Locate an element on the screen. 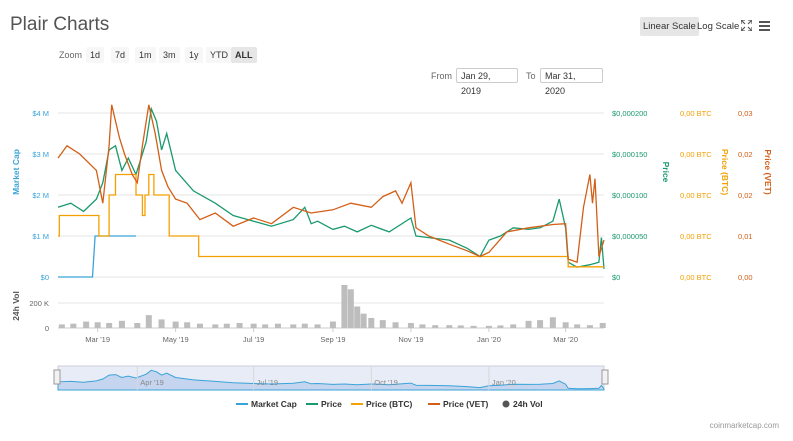 This screenshot has height=441, width=793. x-tick-label: Mar '20 is located at coordinates (565, 339).